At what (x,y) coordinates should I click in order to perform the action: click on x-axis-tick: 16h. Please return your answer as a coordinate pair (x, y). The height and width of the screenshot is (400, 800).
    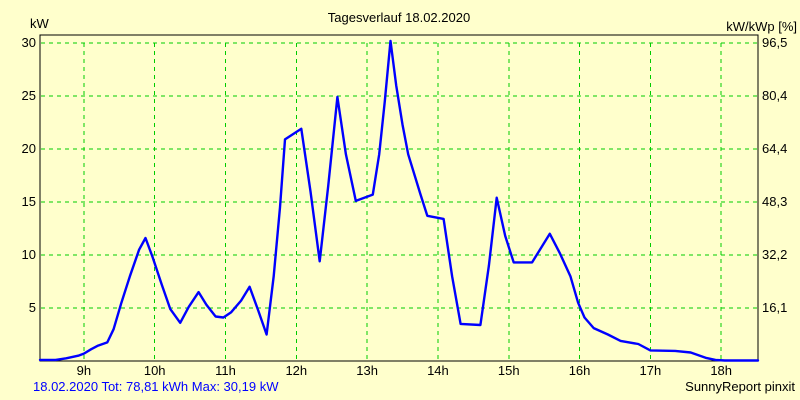
    Looking at the image, I should click on (579, 370).